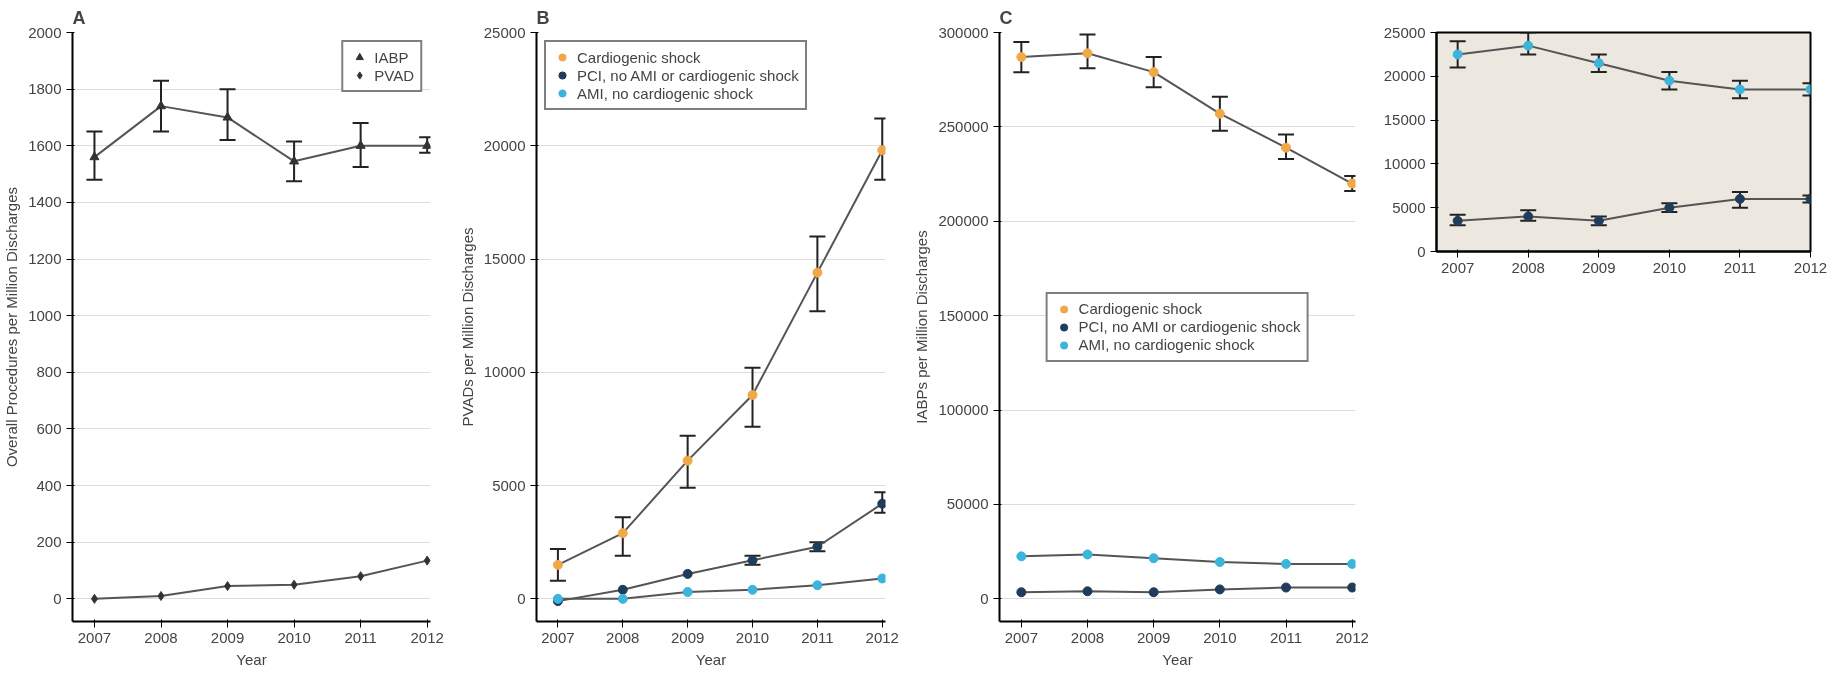 Image resolution: width=1845 pixels, height=684 pixels. Describe the element at coordinates (45, 259) in the screenshot. I see `y-tick-label: 1200` at that location.